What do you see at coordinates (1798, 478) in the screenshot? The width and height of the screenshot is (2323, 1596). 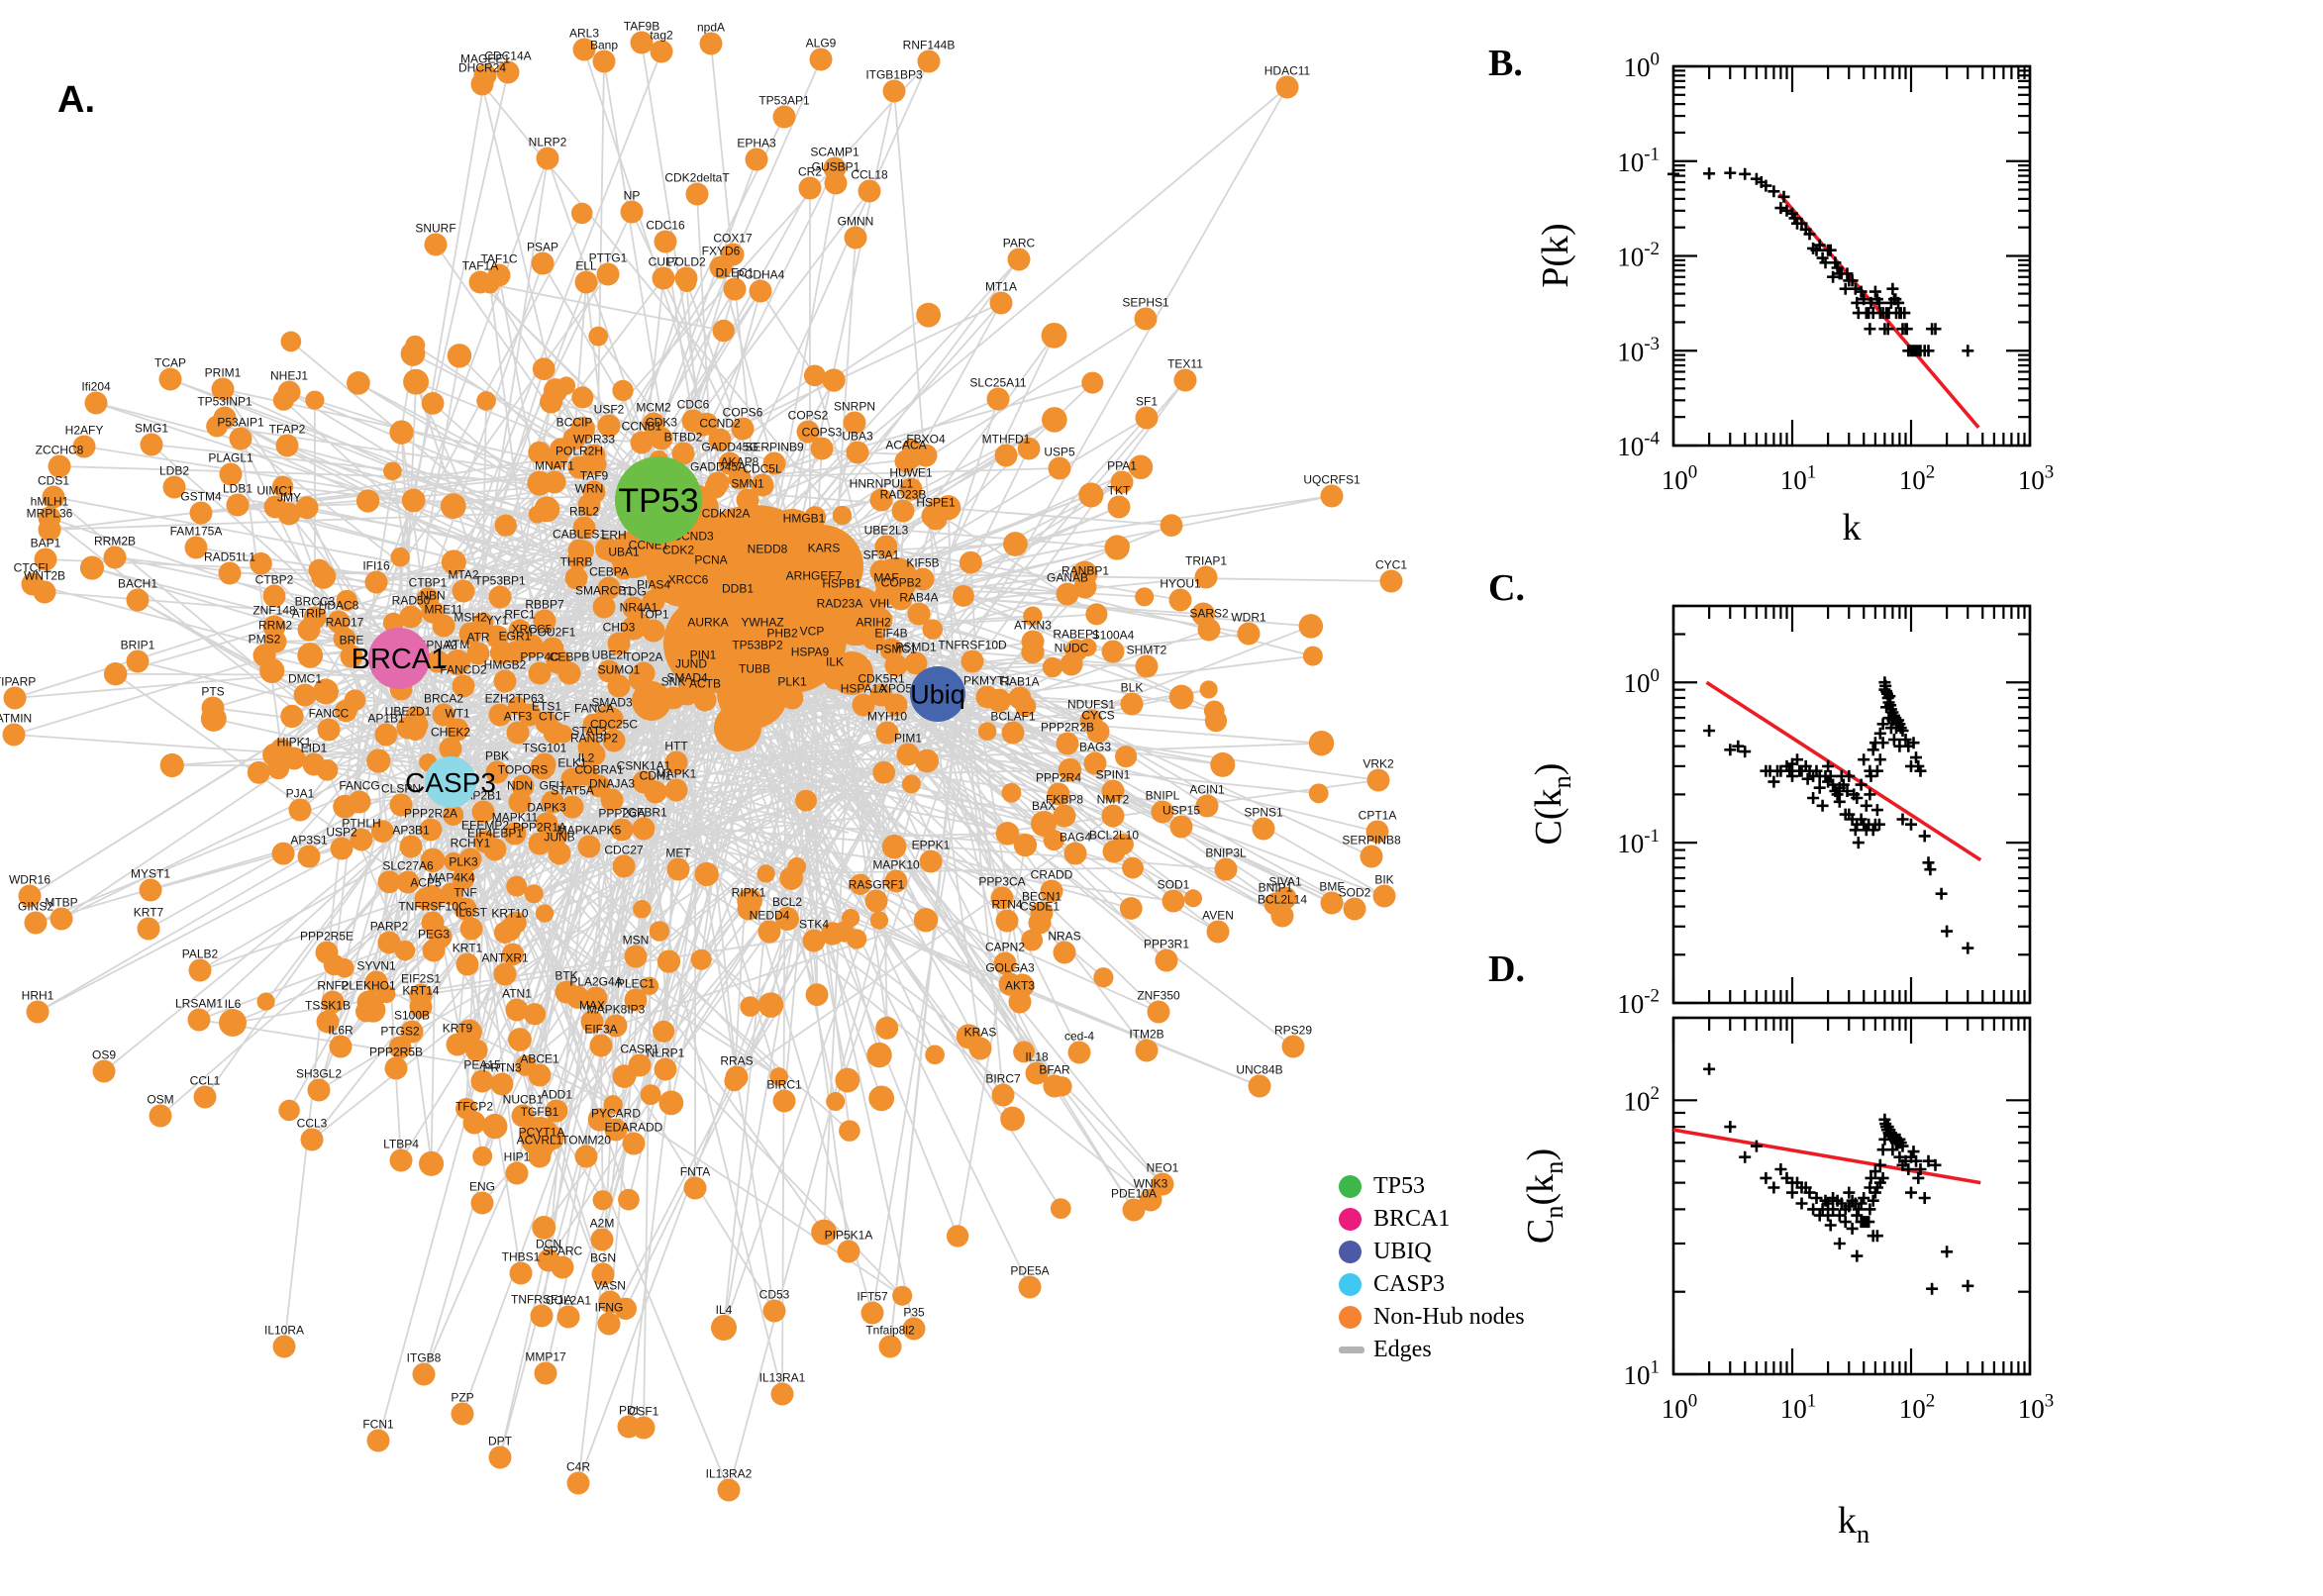 I see `axis-tick-label: 10¹` at bounding box center [1798, 478].